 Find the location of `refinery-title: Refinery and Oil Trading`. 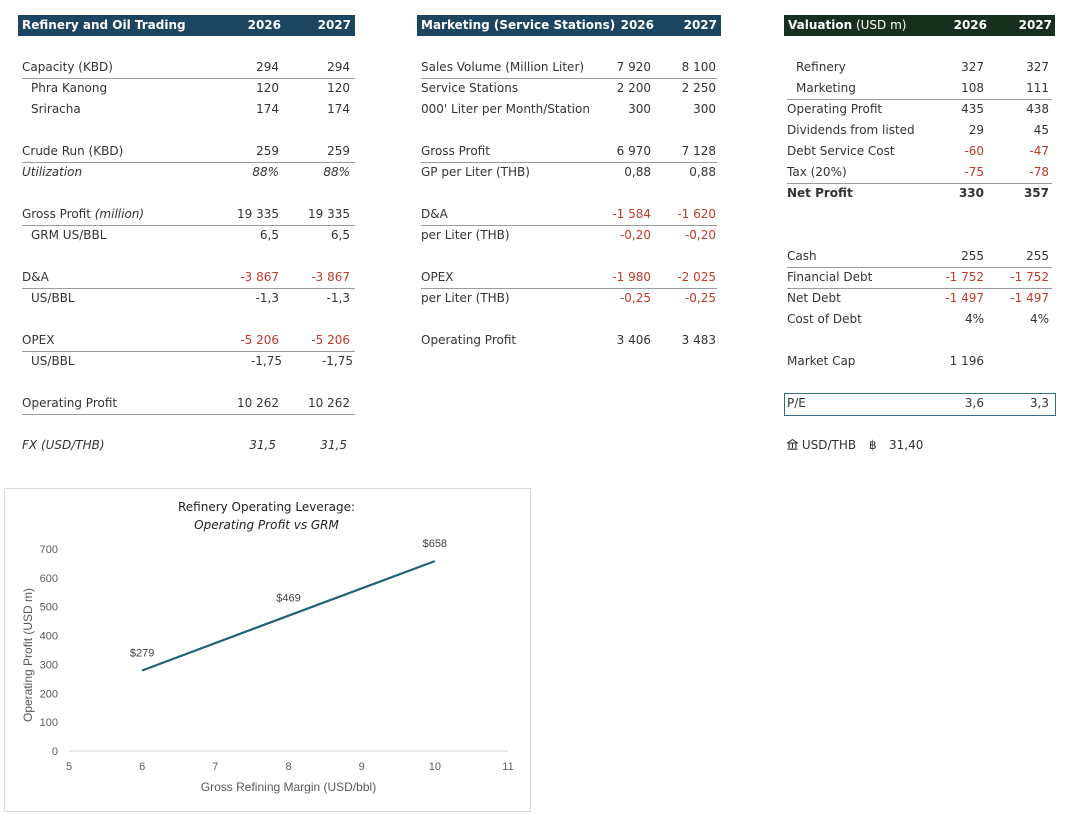

refinery-title: Refinery and Oil Trading is located at coordinates (104, 25).